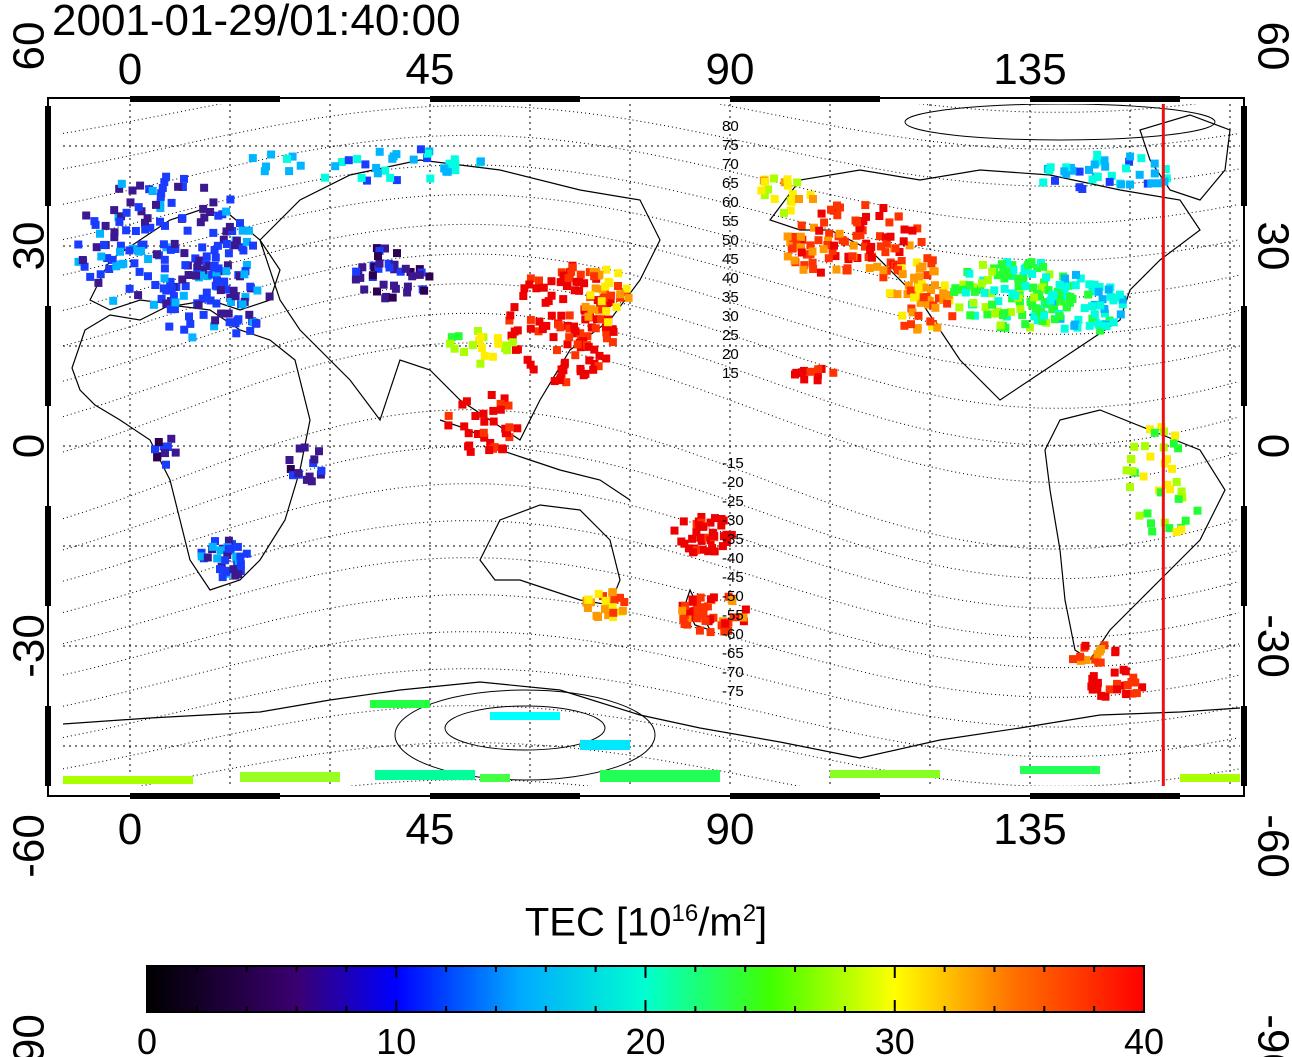  I want to click on mlat-label: 80, so click(730, 126).